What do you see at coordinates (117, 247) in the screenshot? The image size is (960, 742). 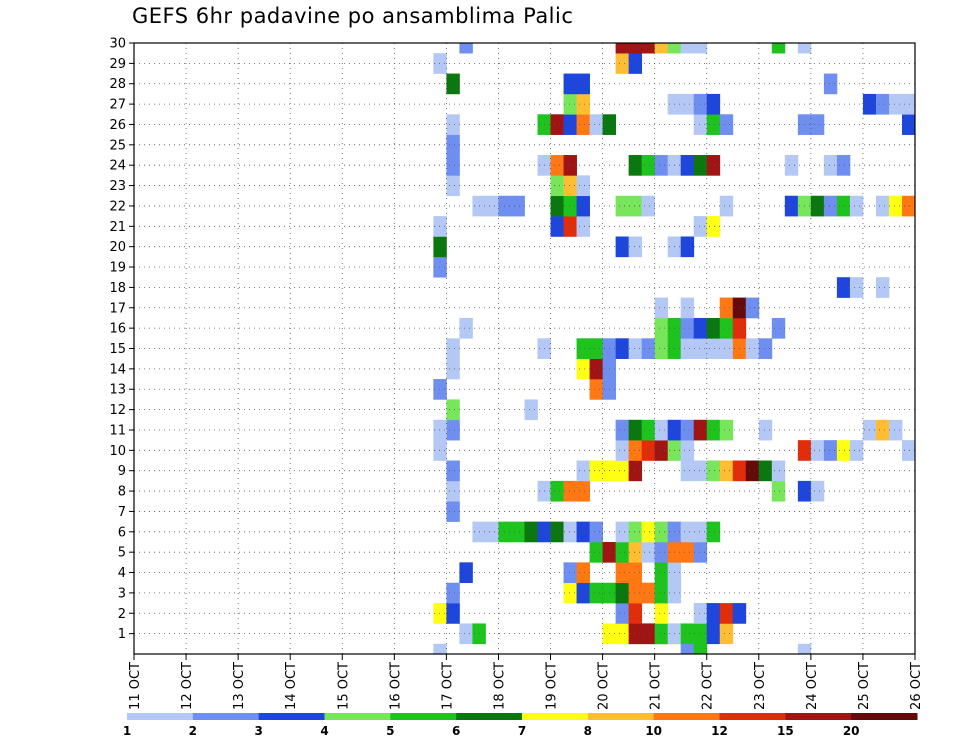 I see `y-tick-label: 20` at bounding box center [117, 247].